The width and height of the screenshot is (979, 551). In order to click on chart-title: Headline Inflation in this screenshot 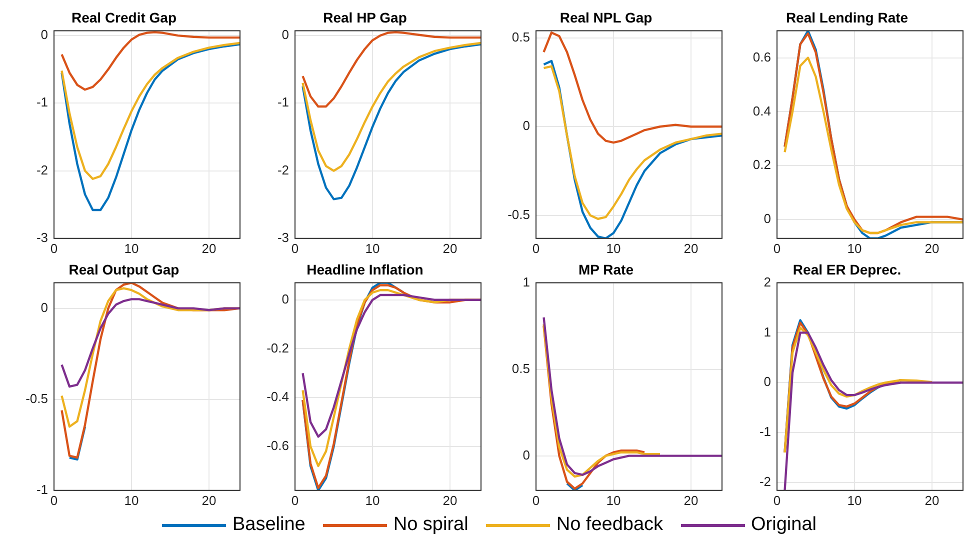, I will do `click(365, 269)`.